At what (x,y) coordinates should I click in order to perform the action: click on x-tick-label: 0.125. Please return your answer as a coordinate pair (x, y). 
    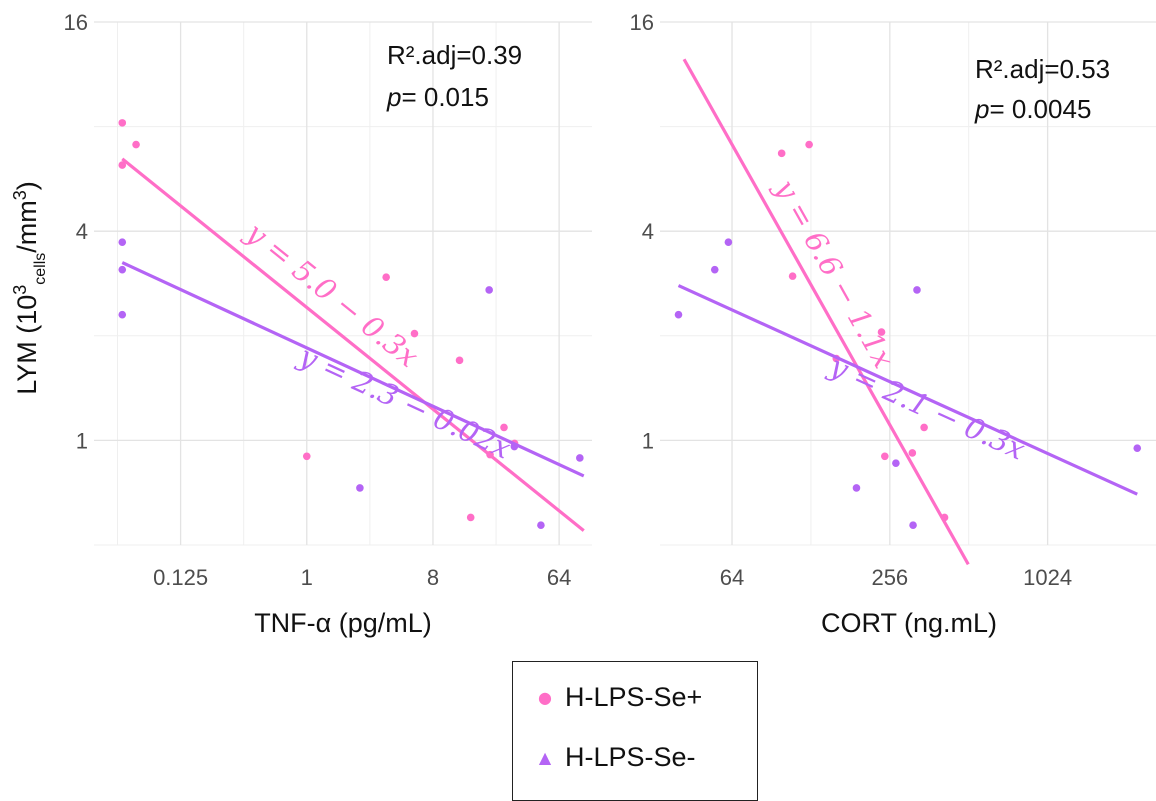
    Looking at the image, I should click on (180, 577).